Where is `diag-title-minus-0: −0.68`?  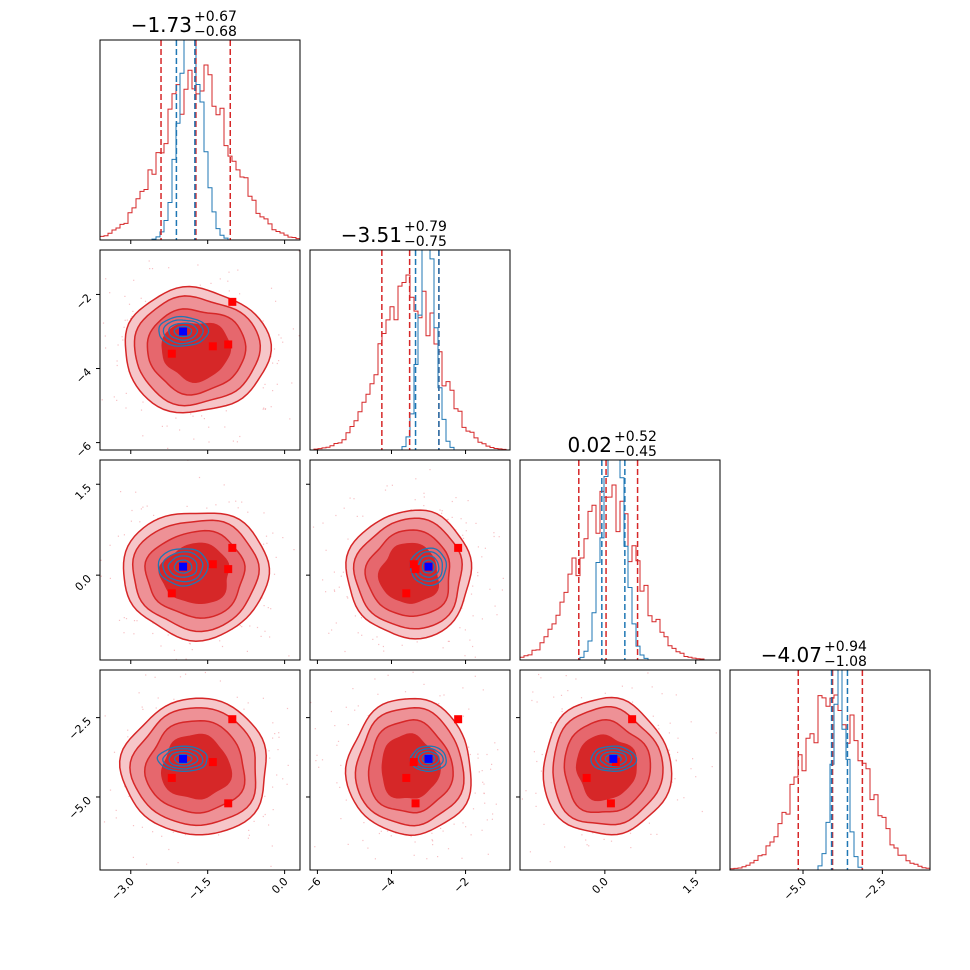
diag-title-minus-0: −0.68 is located at coordinates (215, 32).